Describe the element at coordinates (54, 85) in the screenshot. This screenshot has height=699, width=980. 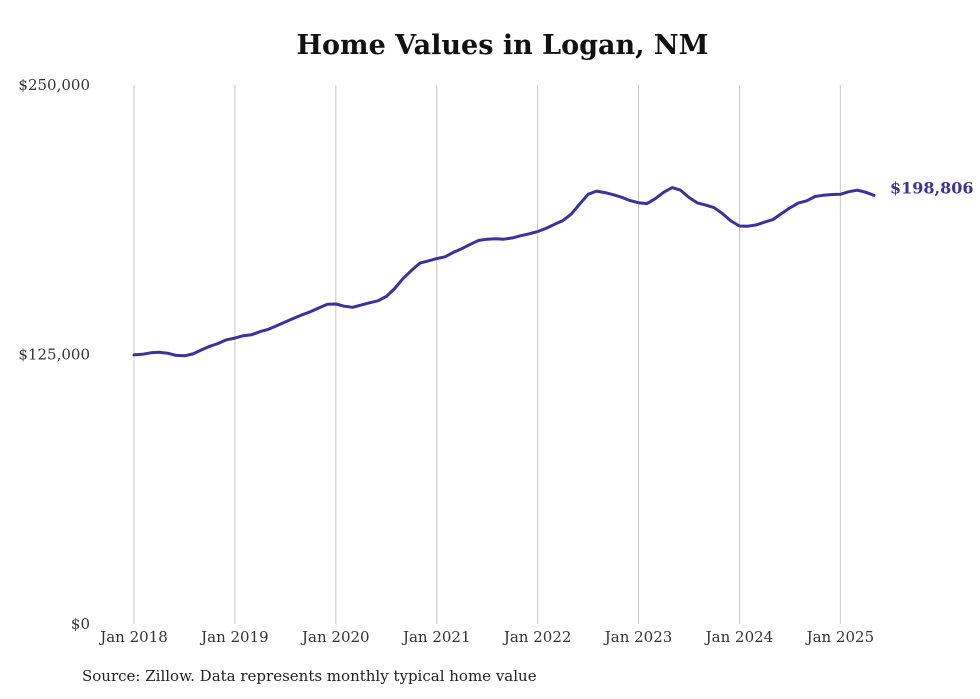
I see `y-tick-label: $250,000` at that location.